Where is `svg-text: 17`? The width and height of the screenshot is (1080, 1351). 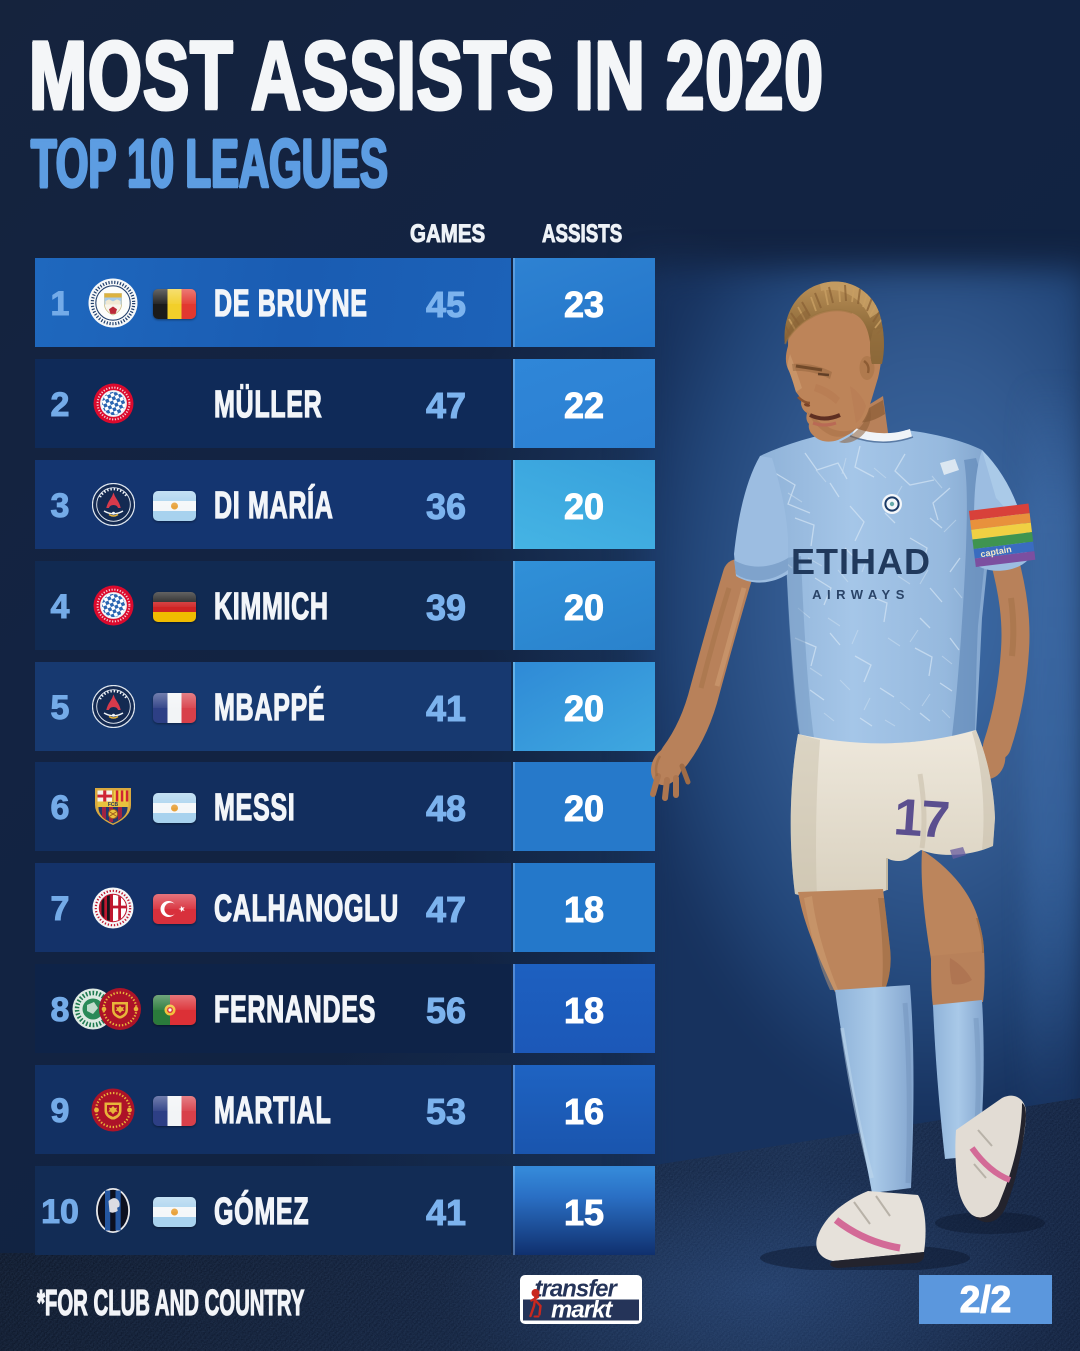
svg-text: 17 is located at coordinates (921, 819).